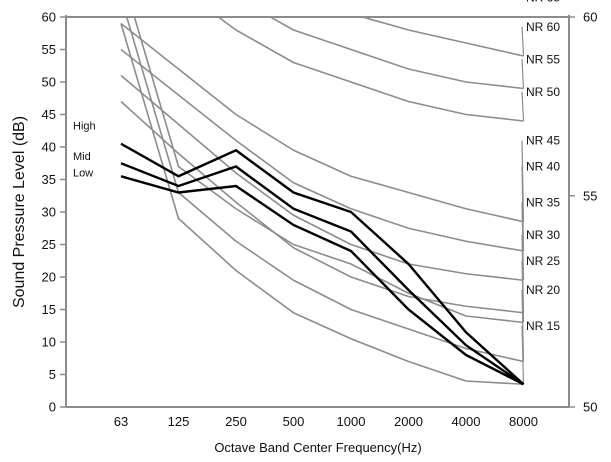 Image resolution: width=611 pixels, height=462 pixels. Describe the element at coordinates (121, 421) in the screenshot. I see `x-tick-label: 63` at that location.